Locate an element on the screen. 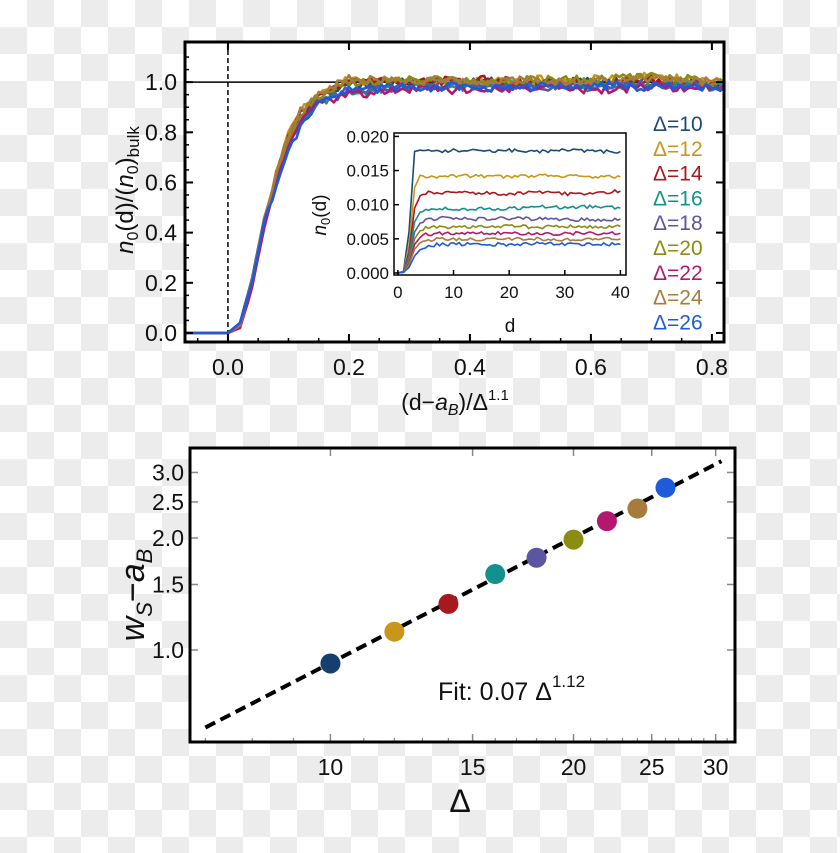 This screenshot has width=840, height=853. legend-entry-Δ=26: Δ=26 is located at coordinates (678, 322).